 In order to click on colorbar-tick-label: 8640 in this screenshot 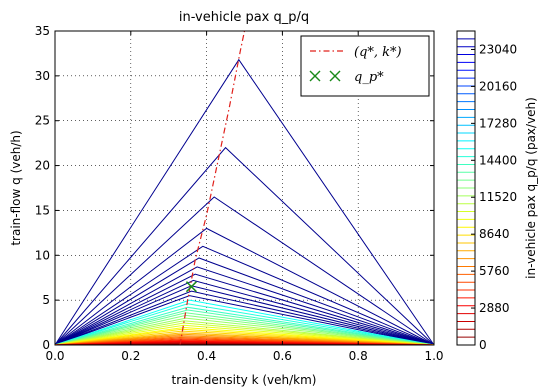, I will do `click(494, 234)`.